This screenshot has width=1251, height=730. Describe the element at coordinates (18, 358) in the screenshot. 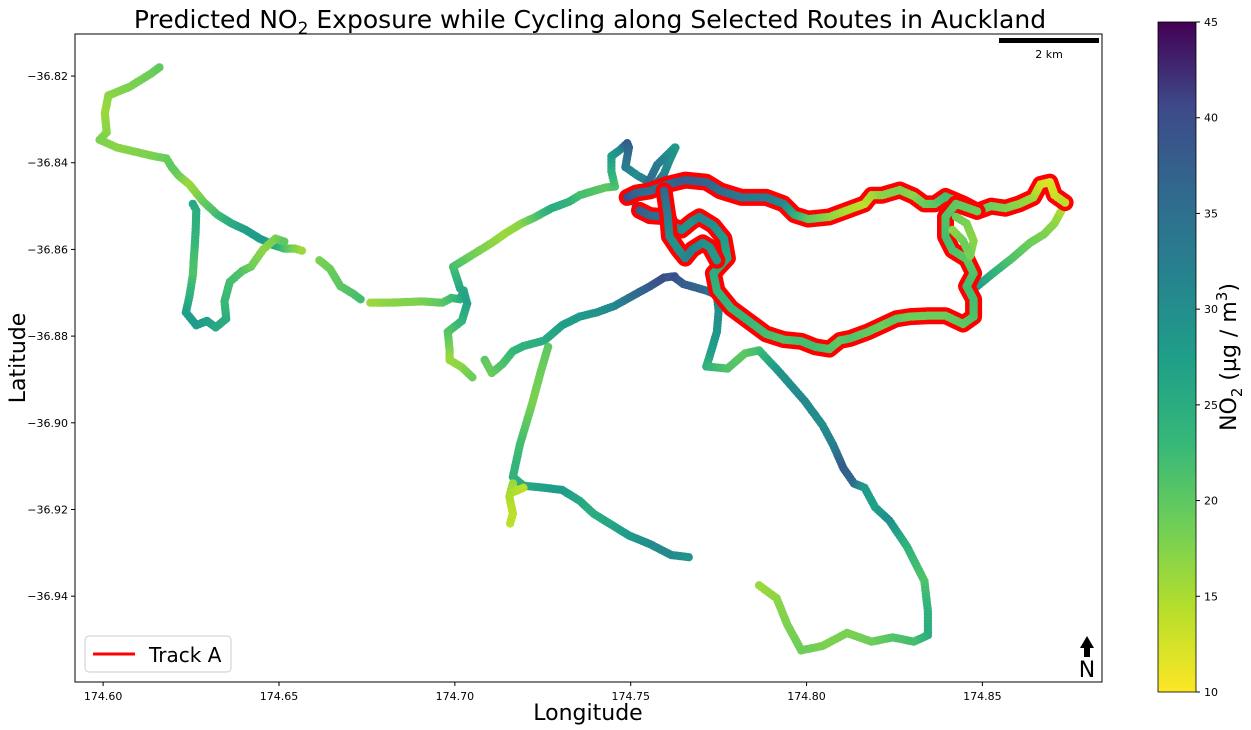

I see `y-axis-label: Latitude` at that location.